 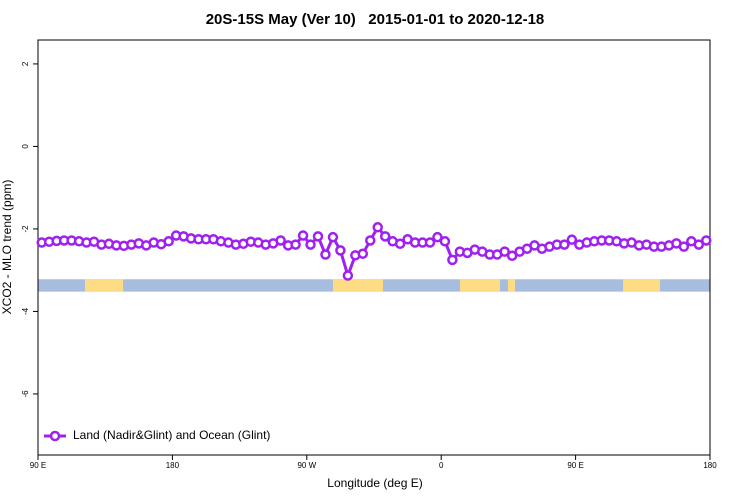 I want to click on x-tick-label: 90 W, so click(x=306, y=465).